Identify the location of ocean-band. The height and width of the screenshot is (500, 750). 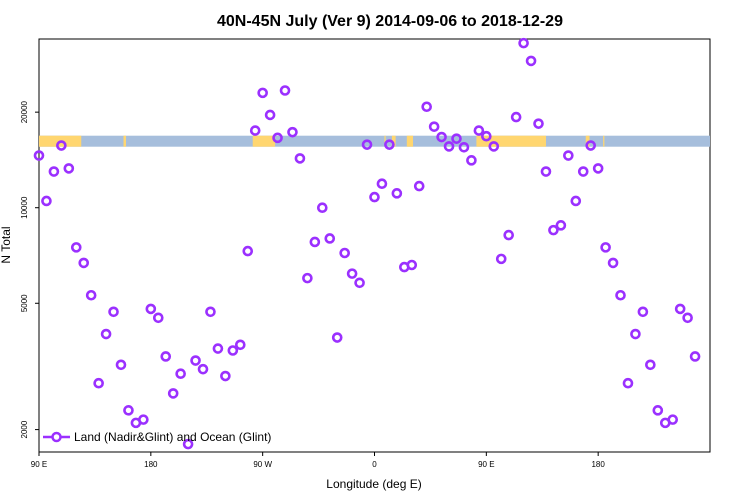
(374, 141).